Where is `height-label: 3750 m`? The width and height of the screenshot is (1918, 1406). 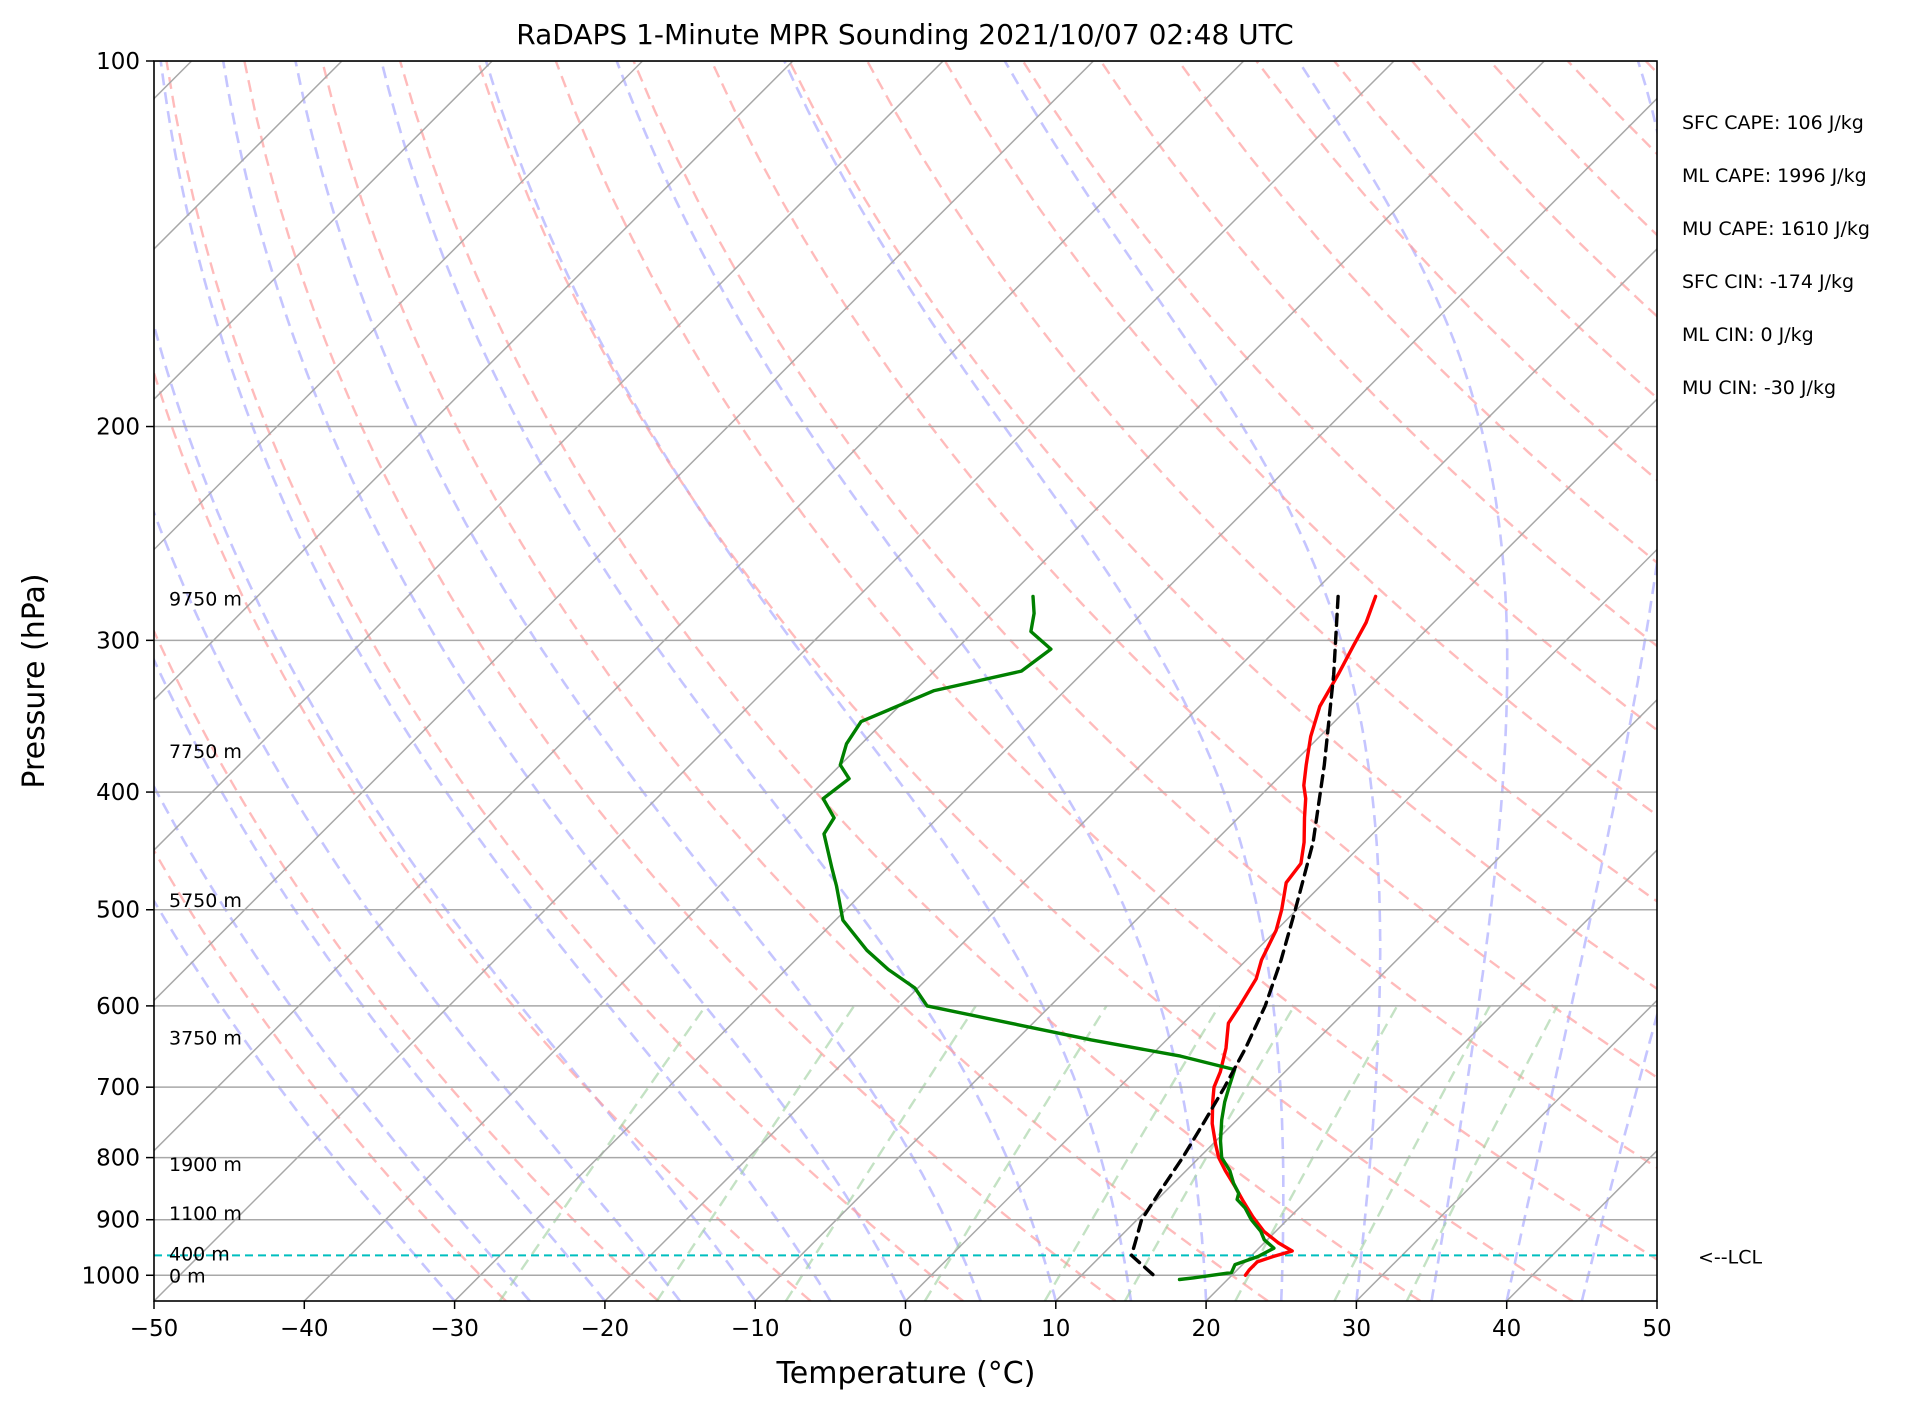 height-label: 3750 m is located at coordinates (205, 1038).